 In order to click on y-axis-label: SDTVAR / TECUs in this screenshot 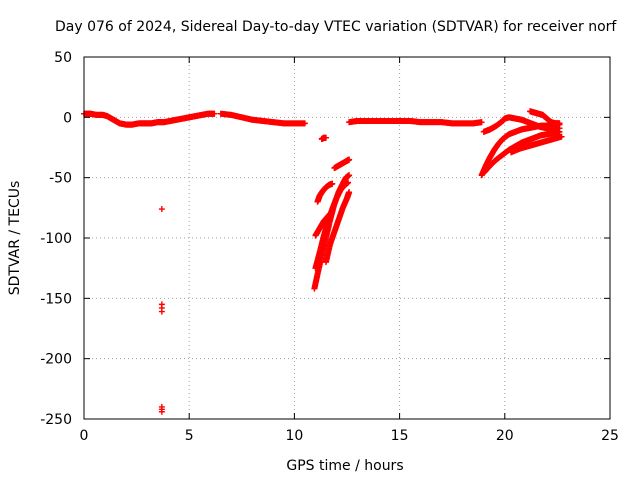, I will do `click(15, 238)`.